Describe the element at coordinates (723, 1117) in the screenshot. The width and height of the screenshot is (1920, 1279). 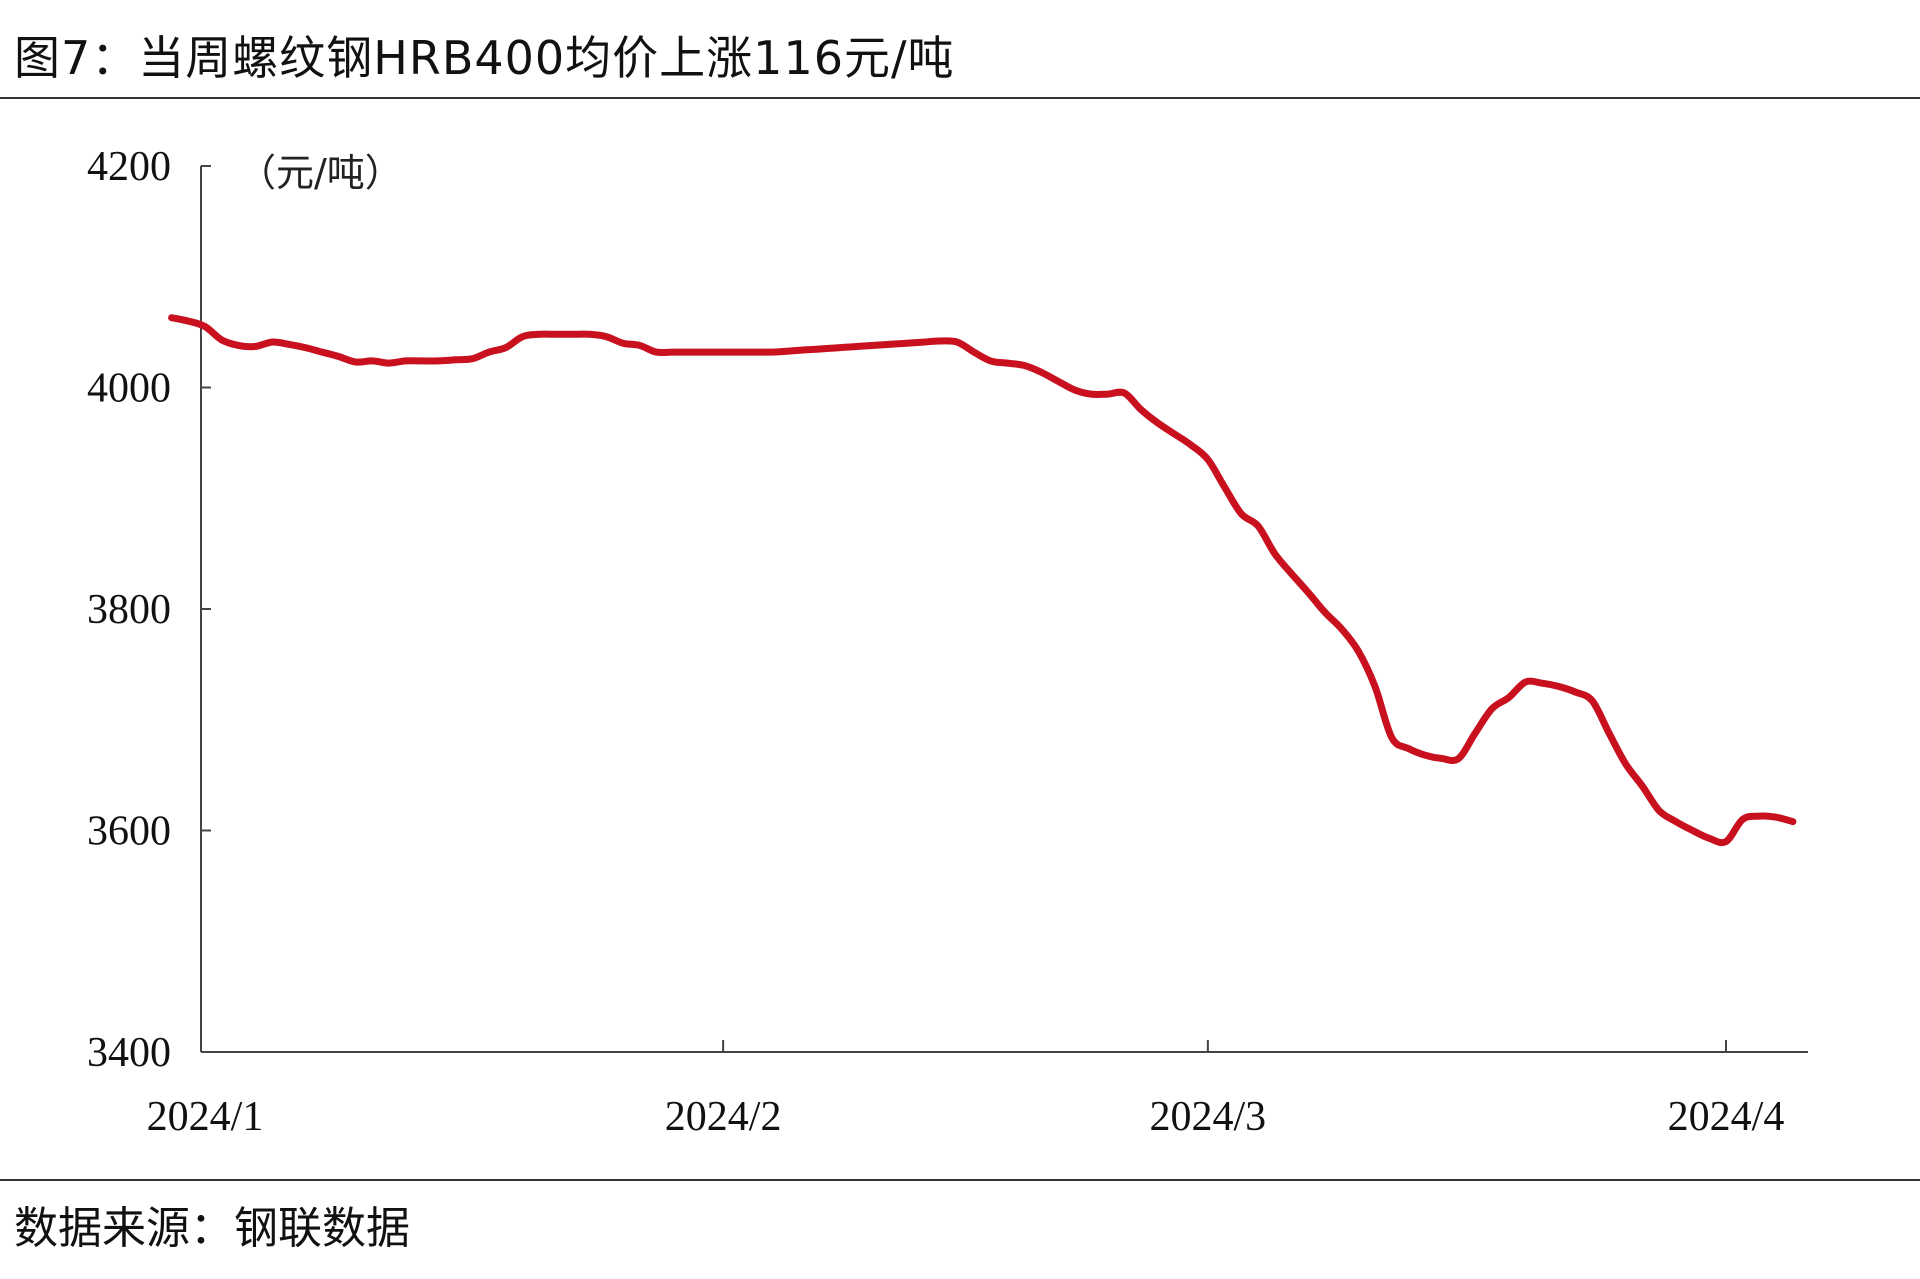
I see `x-tick-label: 2024/2` at that location.